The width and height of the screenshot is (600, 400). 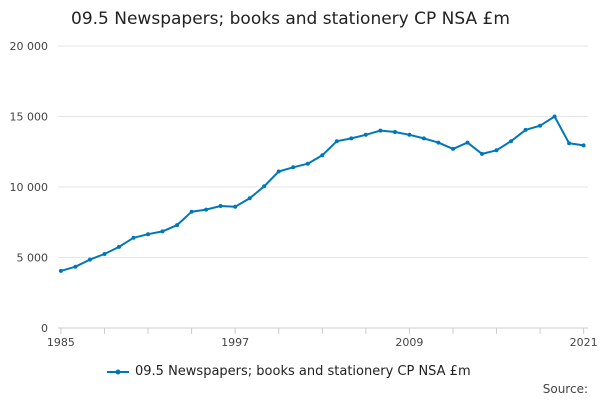 I want to click on legend-swatch, so click(x=118, y=371).